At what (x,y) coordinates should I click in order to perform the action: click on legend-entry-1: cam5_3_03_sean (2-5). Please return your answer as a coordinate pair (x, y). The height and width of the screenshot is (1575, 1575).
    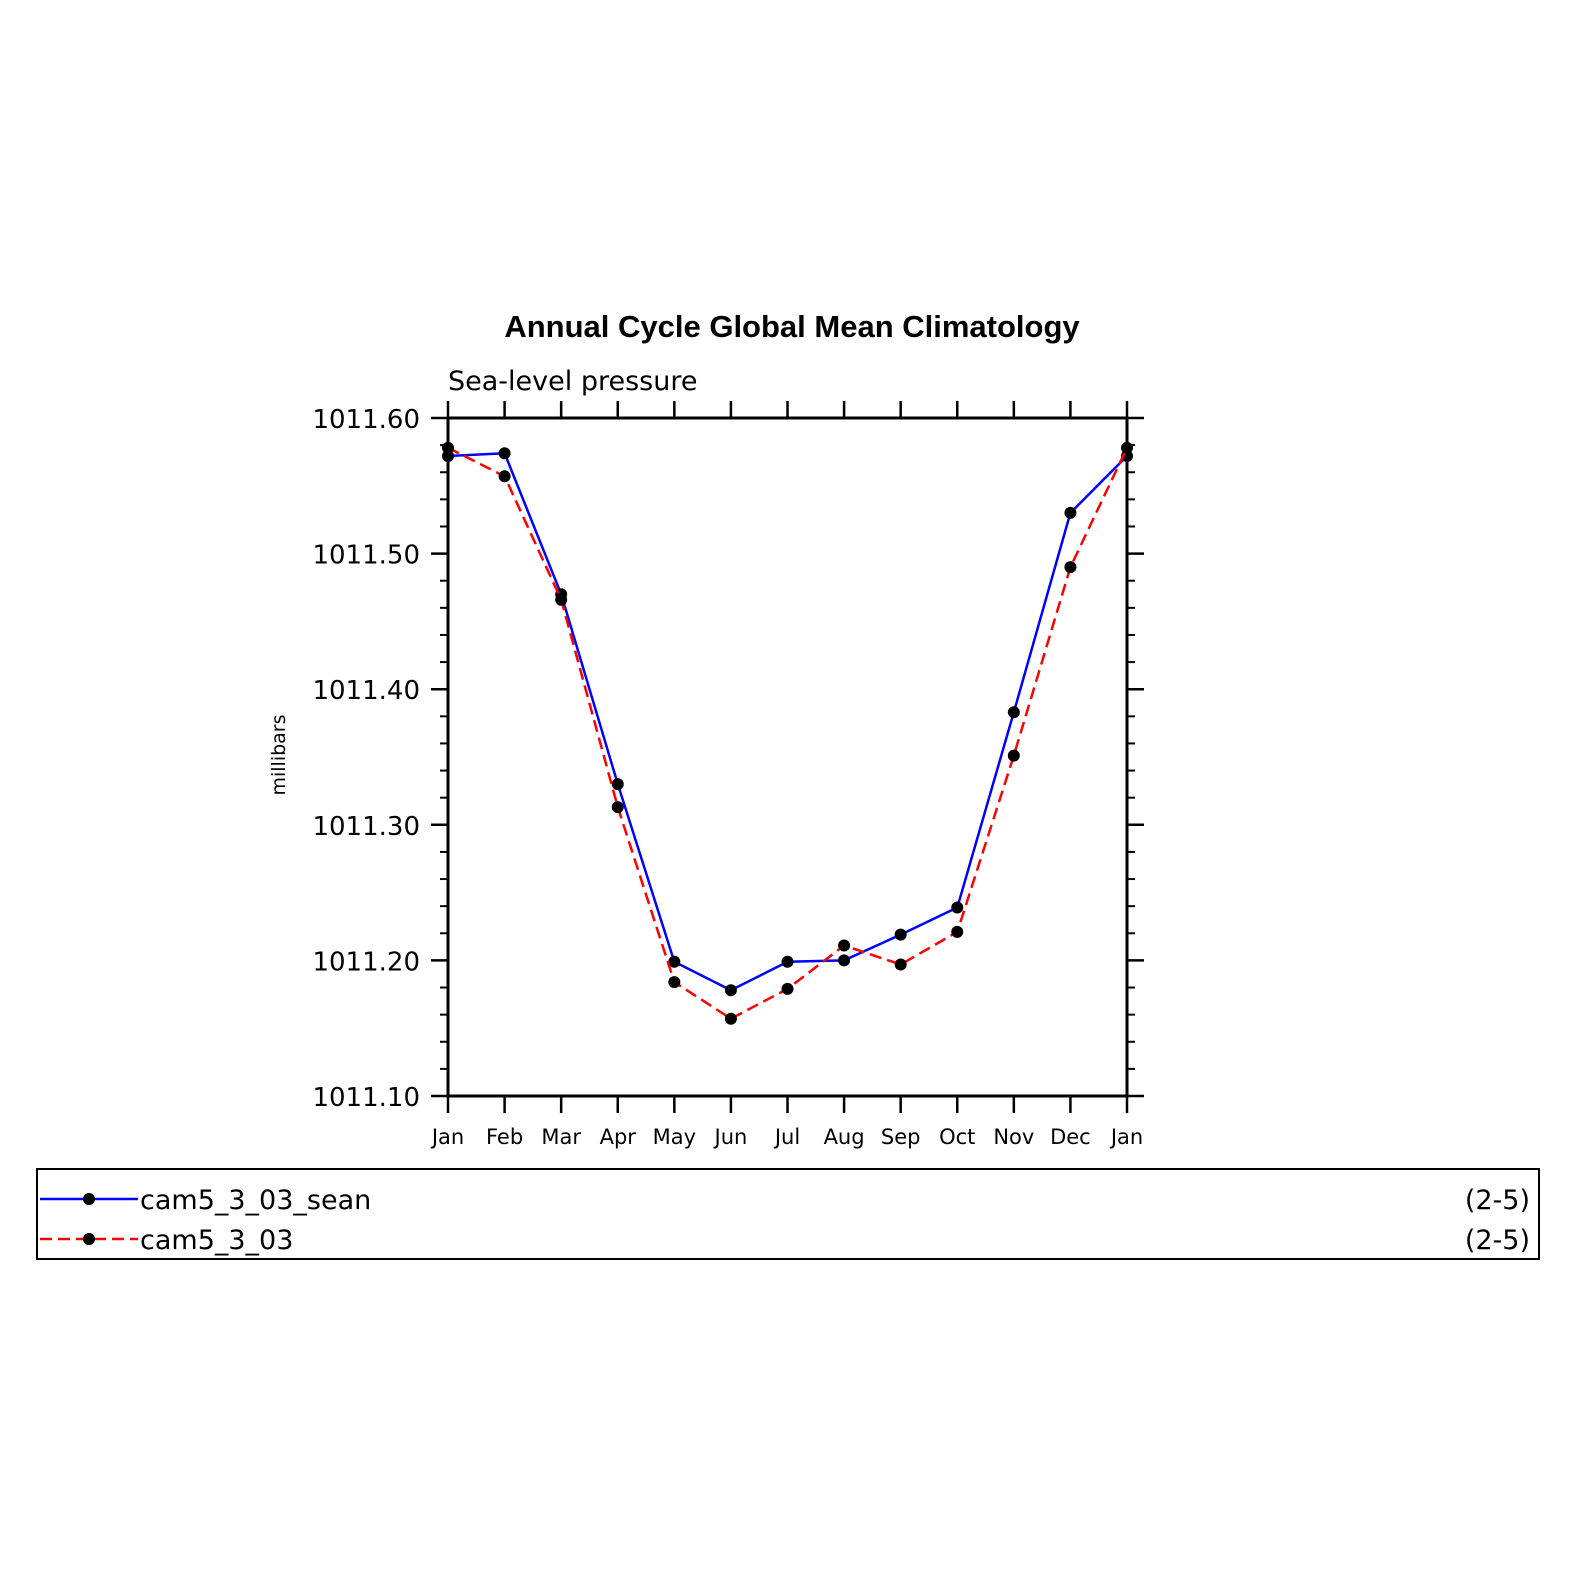
    Looking at the image, I should click on (785, 1200).